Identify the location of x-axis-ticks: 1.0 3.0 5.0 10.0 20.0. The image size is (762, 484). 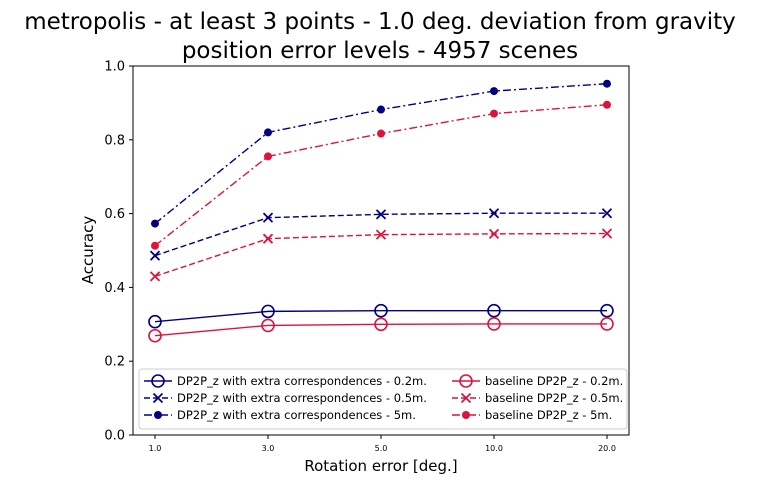
(382, 444).